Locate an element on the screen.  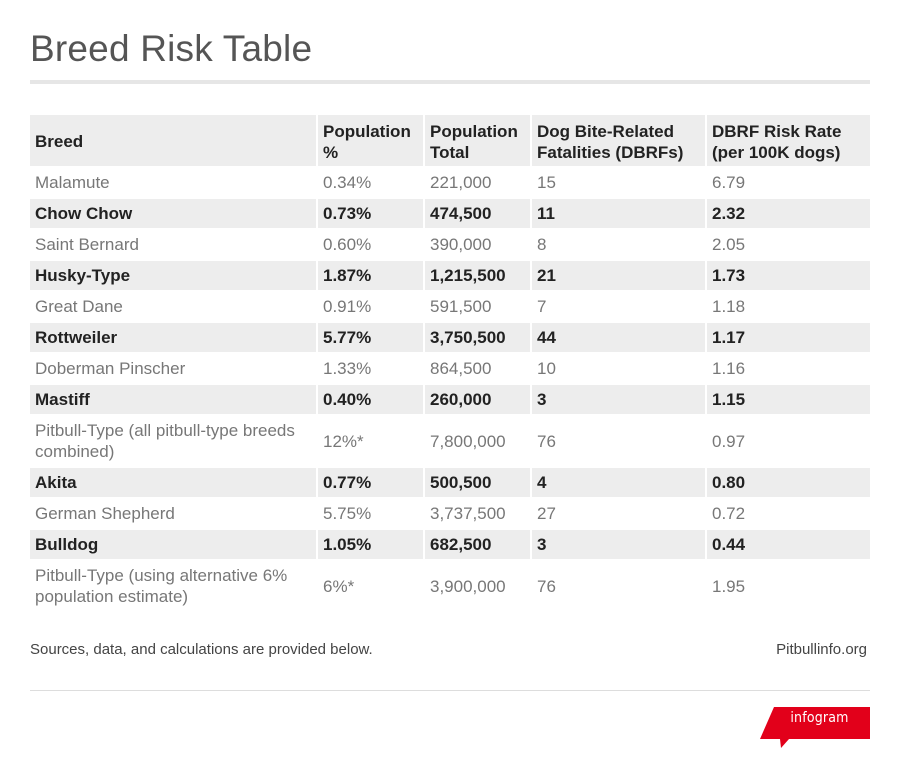
value-cell: 682,500 is located at coordinates (478, 545).